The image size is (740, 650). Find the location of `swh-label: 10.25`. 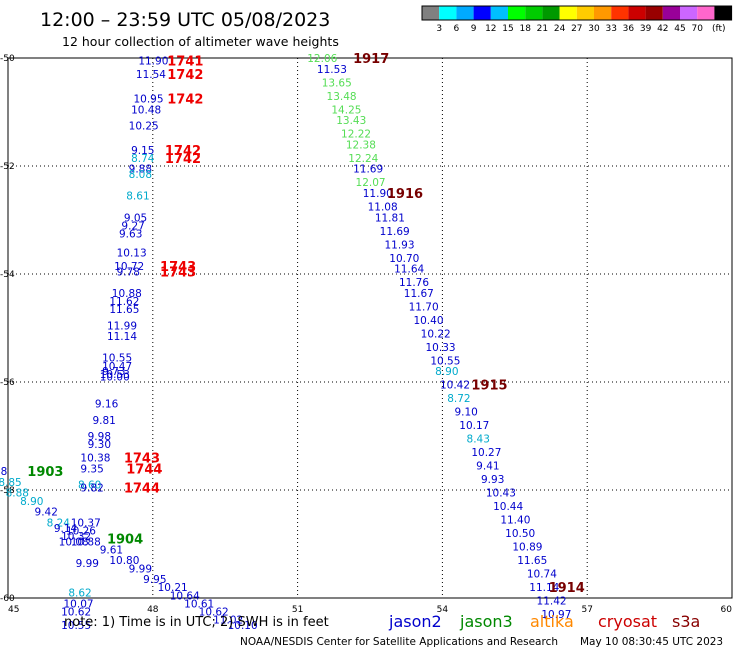

swh-label: 10.25 is located at coordinates (144, 127).